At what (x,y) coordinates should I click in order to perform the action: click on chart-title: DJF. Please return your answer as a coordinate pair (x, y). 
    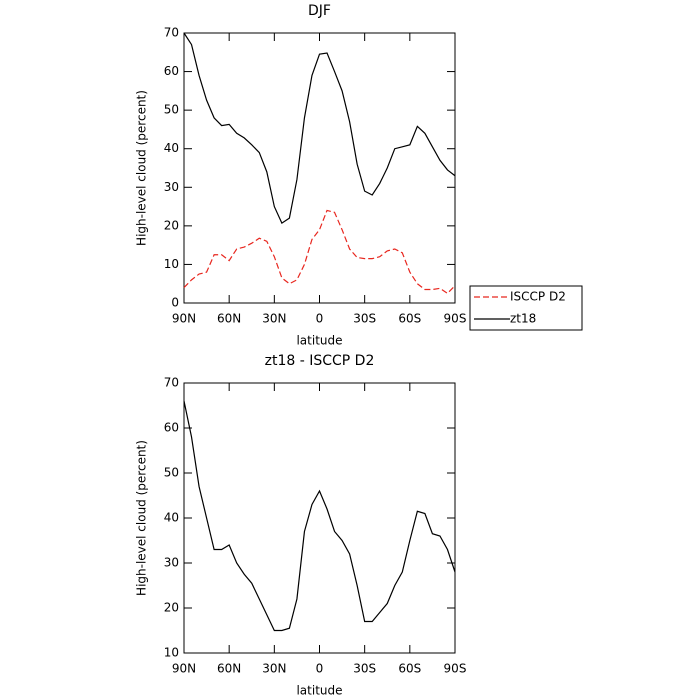
    Looking at the image, I should click on (319, 11).